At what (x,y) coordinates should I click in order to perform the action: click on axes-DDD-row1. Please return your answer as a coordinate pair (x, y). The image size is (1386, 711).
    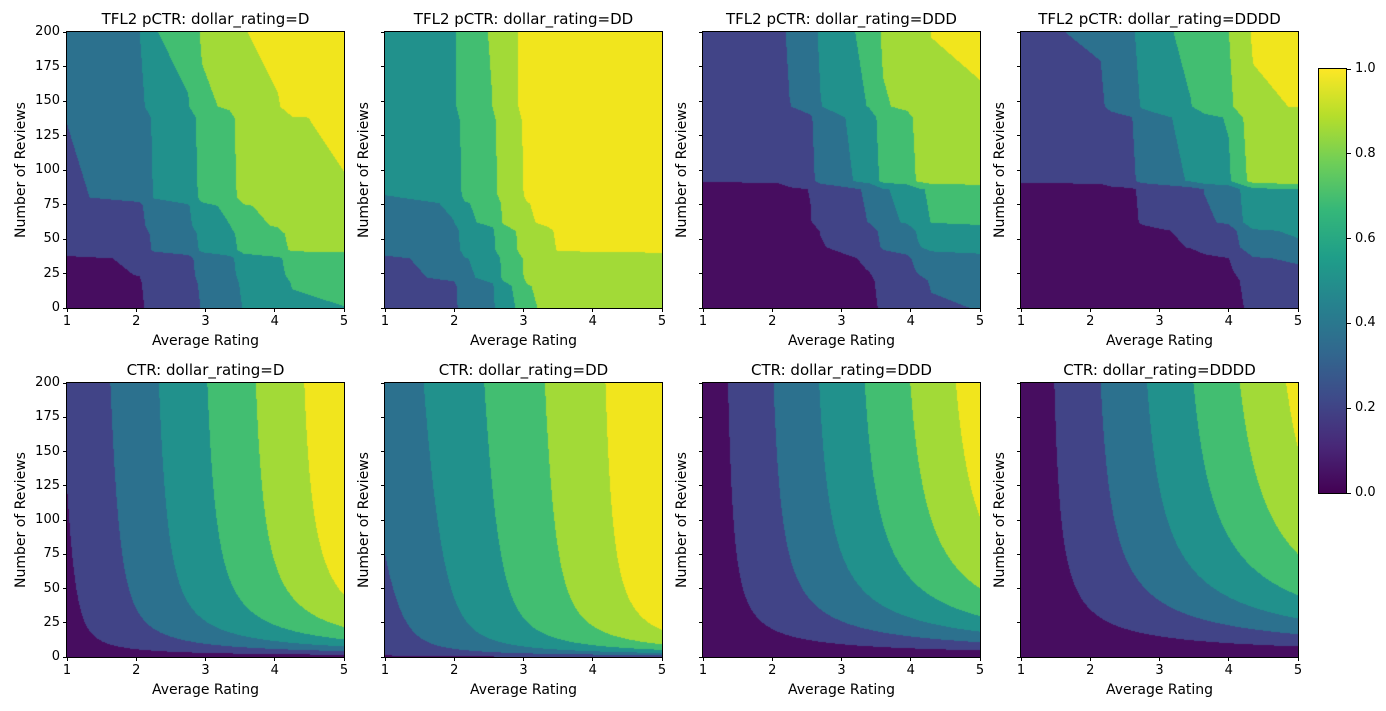
    Looking at the image, I should click on (841, 520).